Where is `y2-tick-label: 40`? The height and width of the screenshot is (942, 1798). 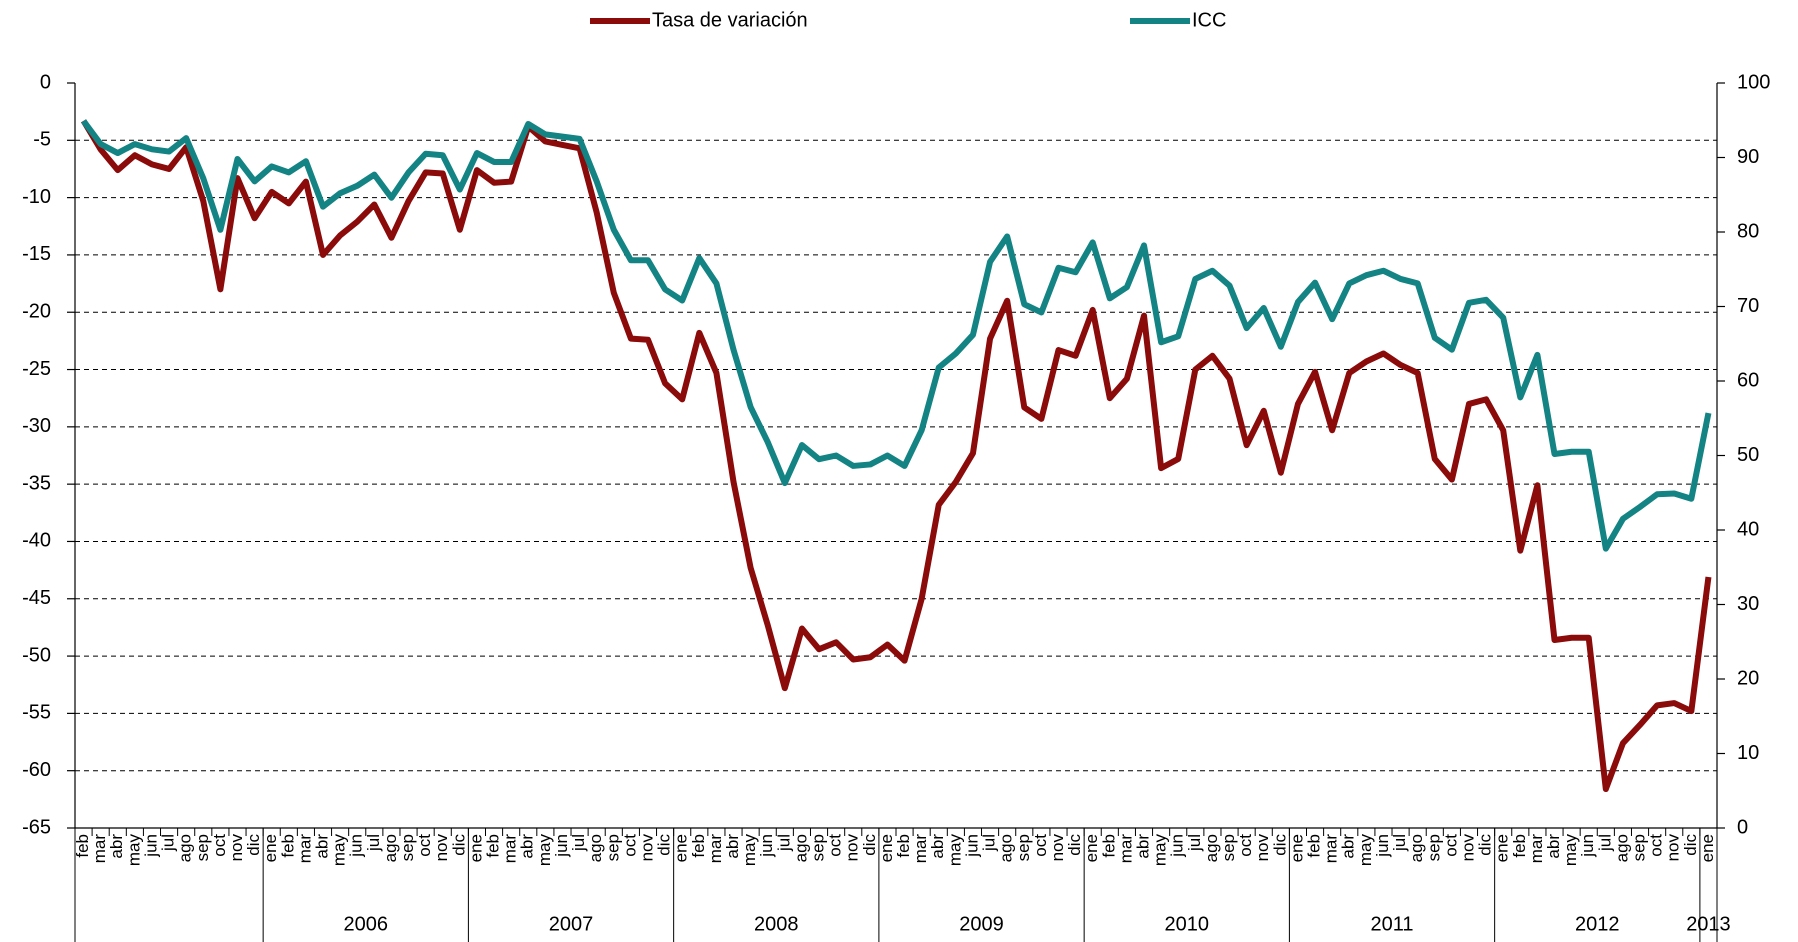
y2-tick-label: 40 is located at coordinates (1748, 529).